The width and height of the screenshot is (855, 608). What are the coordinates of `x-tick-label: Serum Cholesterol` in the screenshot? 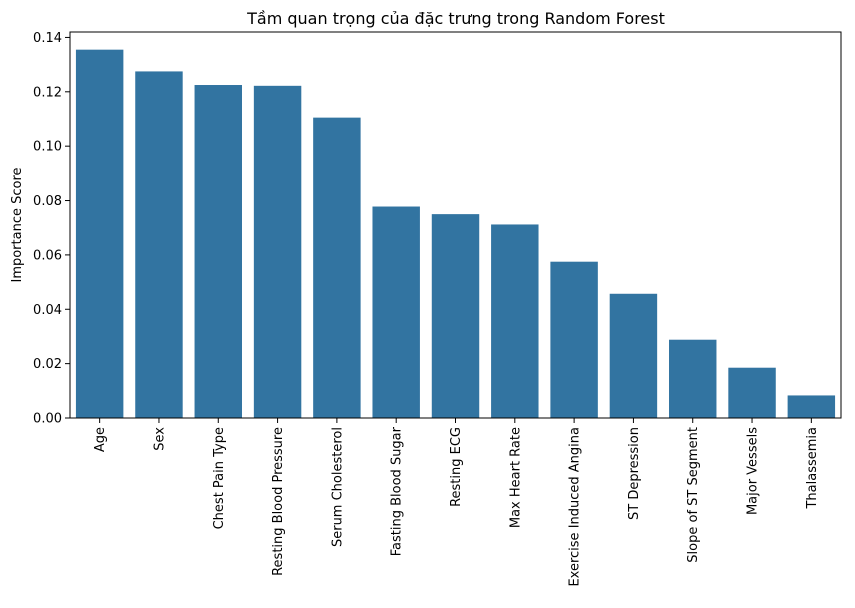 It's located at (337, 487).